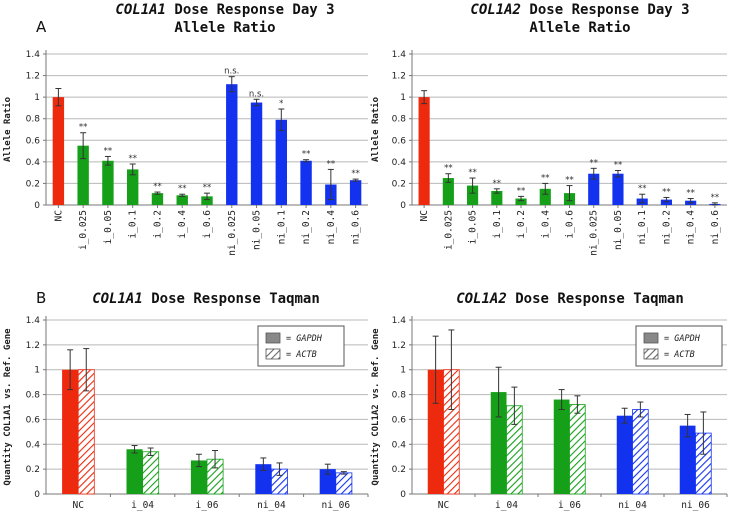 The width and height of the screenshot is (747, 515). What do you see at coordinates (224, 10) in the screenshot?
I see `chart-title: COL1A1 Dose Response Day 3` at bounding box center [224, 10].